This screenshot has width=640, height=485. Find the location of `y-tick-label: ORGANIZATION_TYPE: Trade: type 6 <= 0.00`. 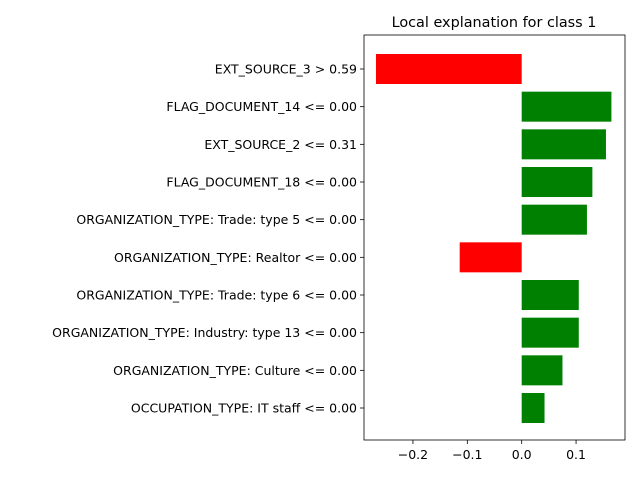

y-tick-label: ORGANIZATION_TYPE: Trade: type 6 <= 0.00 is located at coordinates (216, 295).